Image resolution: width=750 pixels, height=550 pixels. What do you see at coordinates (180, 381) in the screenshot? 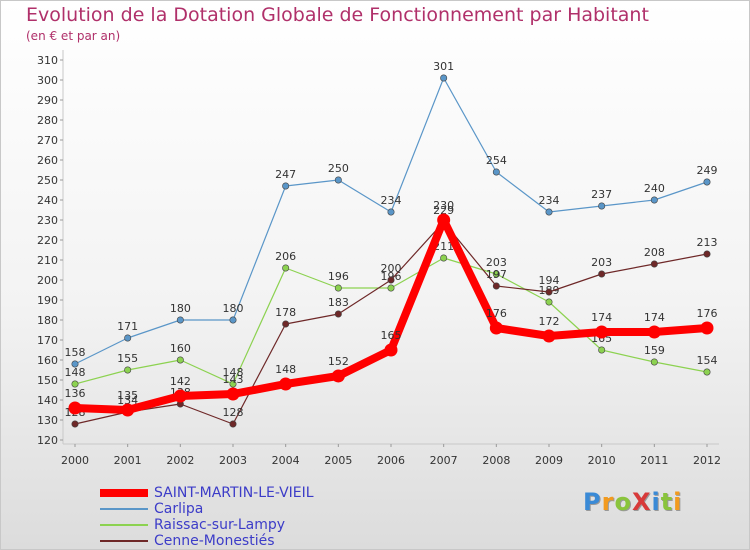
I see `data-label: 142` at bounding box center [180, 381].